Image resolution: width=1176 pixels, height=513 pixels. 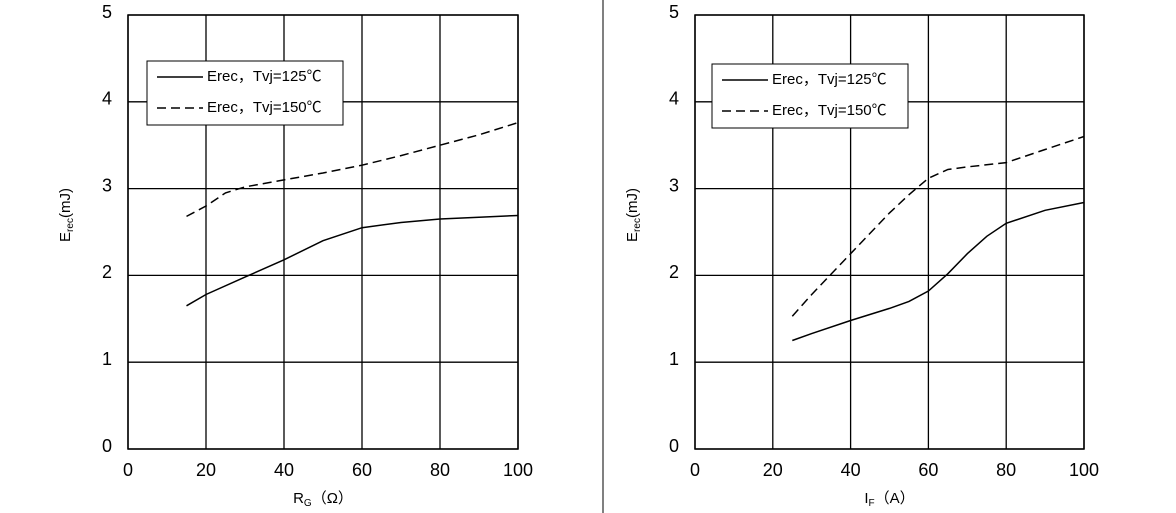 I want to click on x-axis-title: IF（A）, so click(x=889, y=499).